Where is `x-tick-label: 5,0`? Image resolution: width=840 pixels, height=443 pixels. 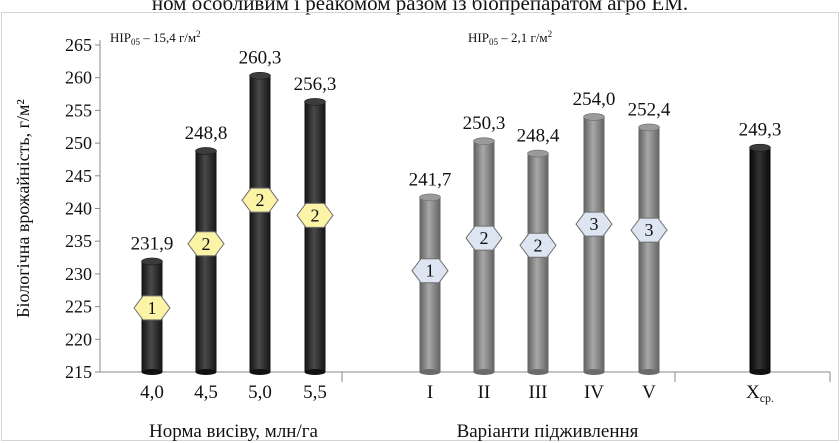 x-tick-label: 5,0 is located at coordinates (260, 392).